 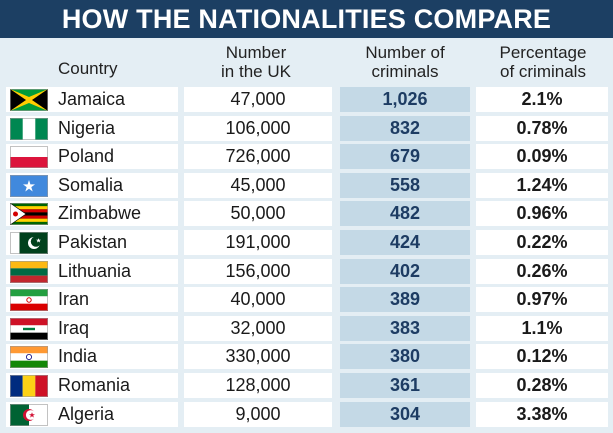 What do you see at coordinates (405, 52) in the screenshot?
I see `header-criminals-line1: Number of` at bounding box center [405, 52].